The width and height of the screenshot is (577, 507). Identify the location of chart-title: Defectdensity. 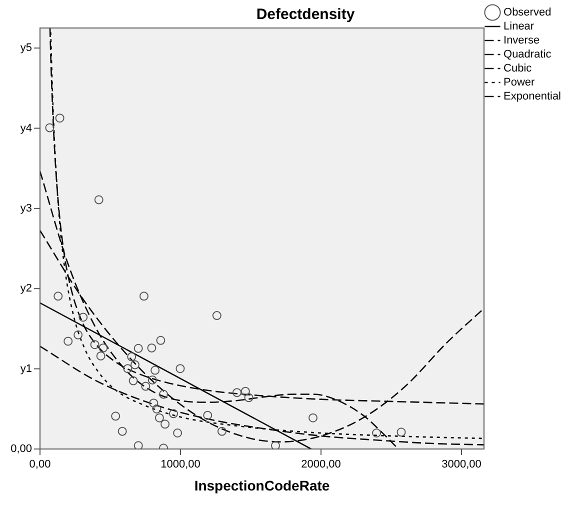
(306, 15).